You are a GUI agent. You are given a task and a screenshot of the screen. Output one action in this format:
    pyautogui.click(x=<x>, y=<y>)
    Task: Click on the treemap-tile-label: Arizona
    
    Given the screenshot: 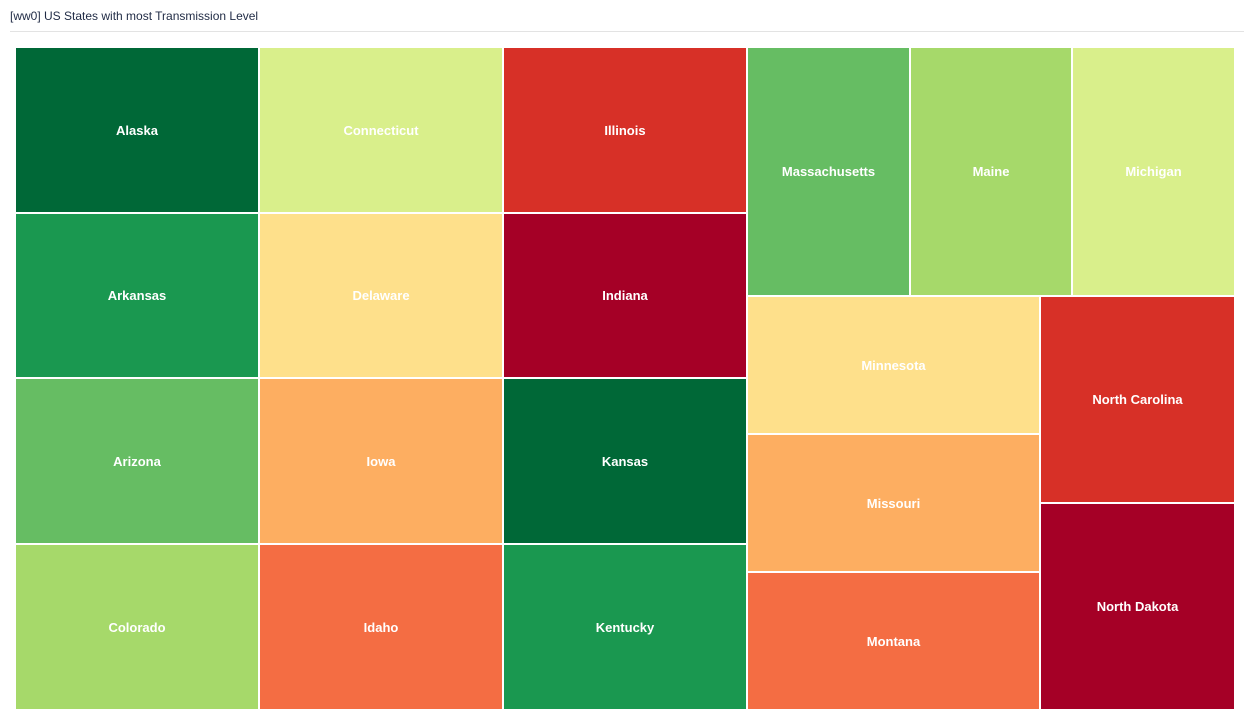 What is the action you would take?
    pyautogui.click(x=137, y=461)
    